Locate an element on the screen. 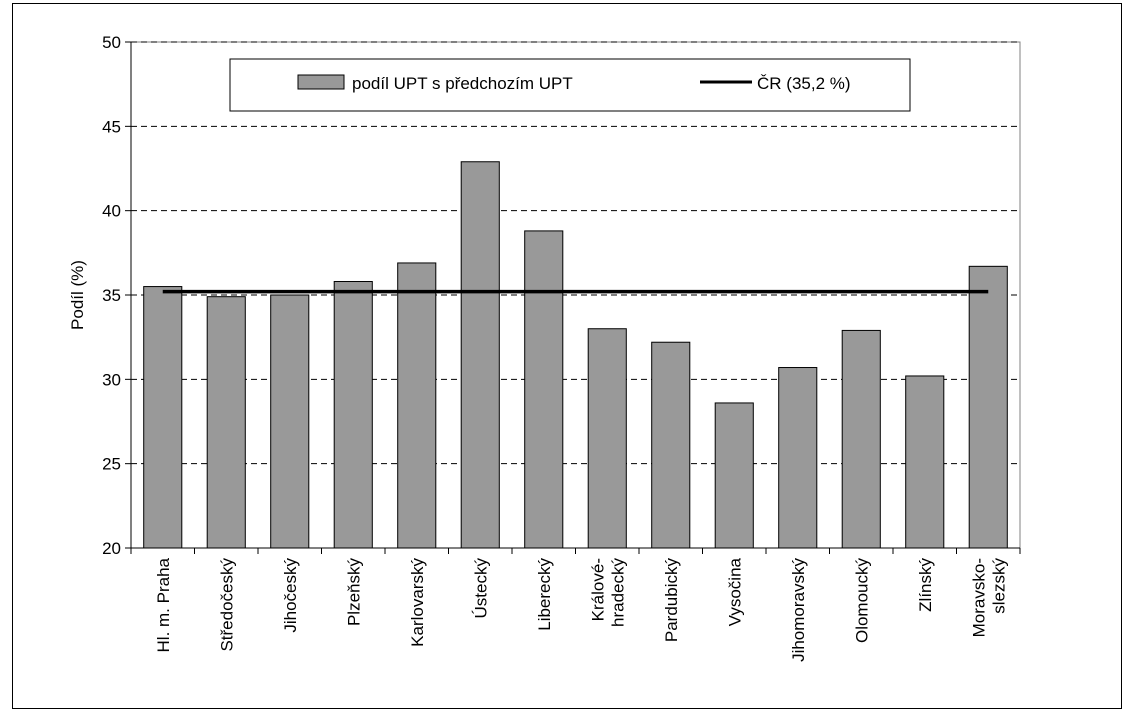 This screenshot has height=709, width=1130. x-tick-label: Zlínský is located at coordinates (925, 585).